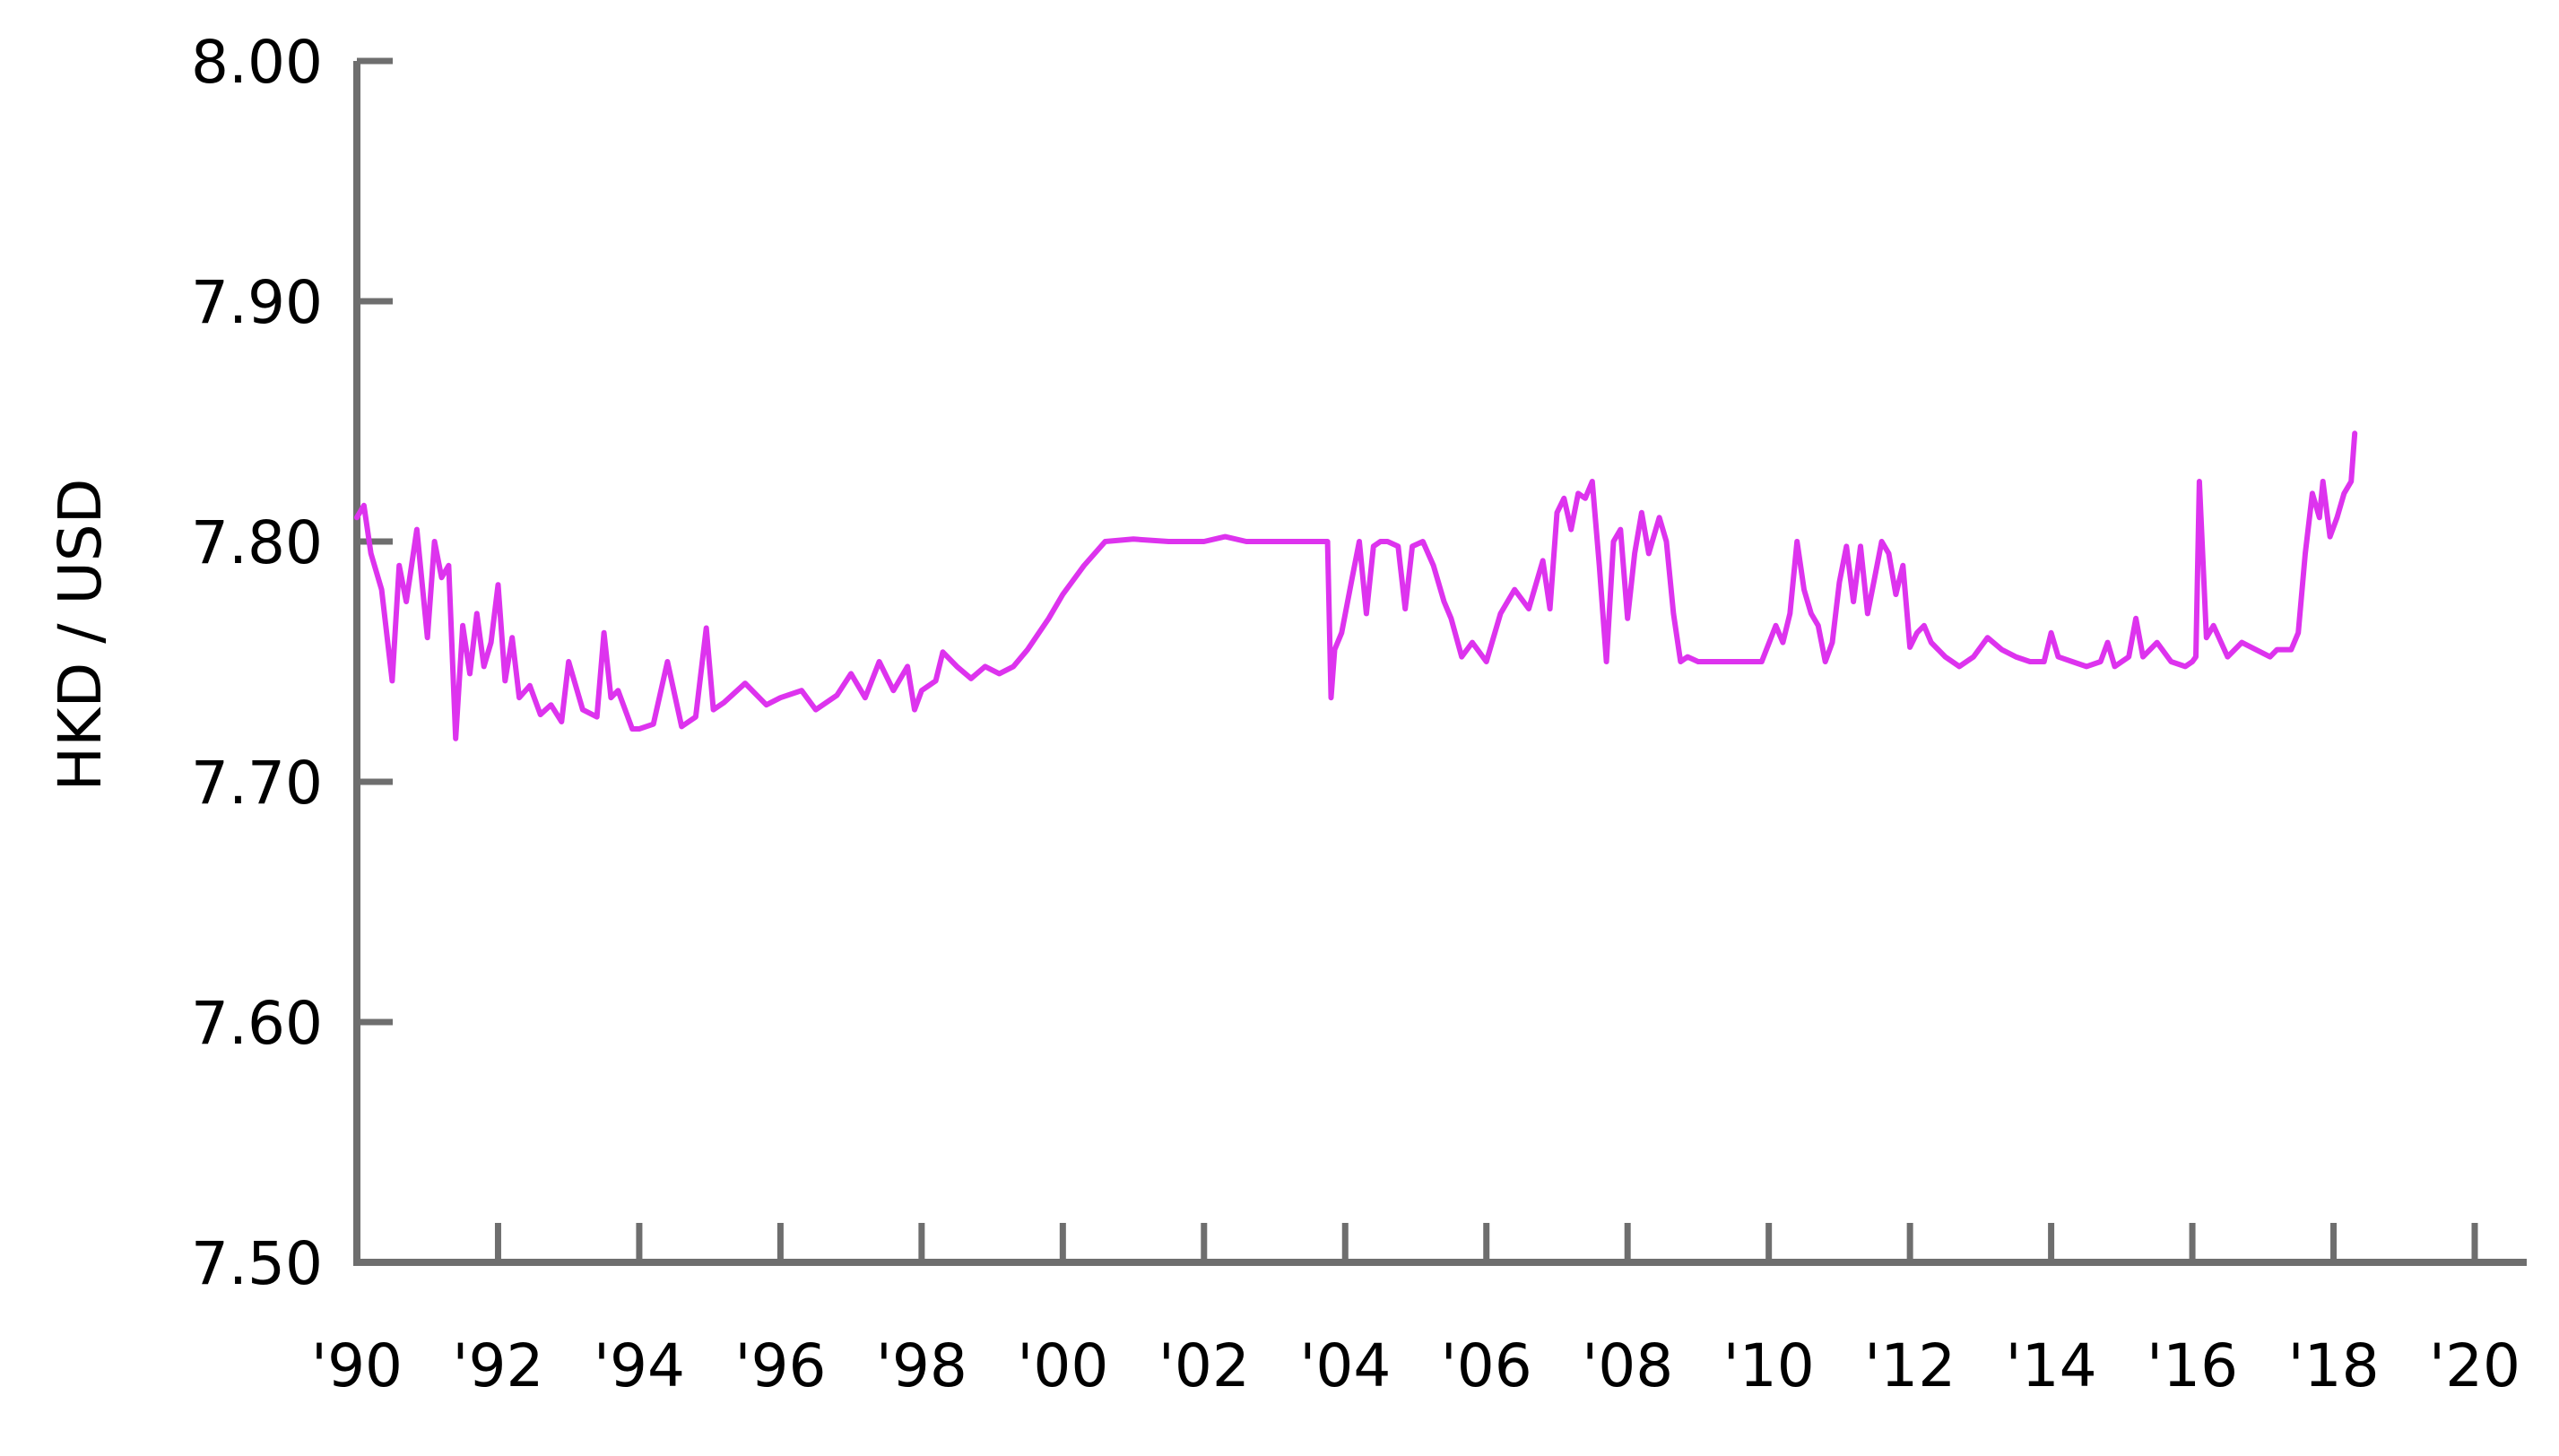  What do you see at coordinates (80, 635) in the screenshot?
I see `y-axis-title: HKD / USD` at bounding box center [80, 635].